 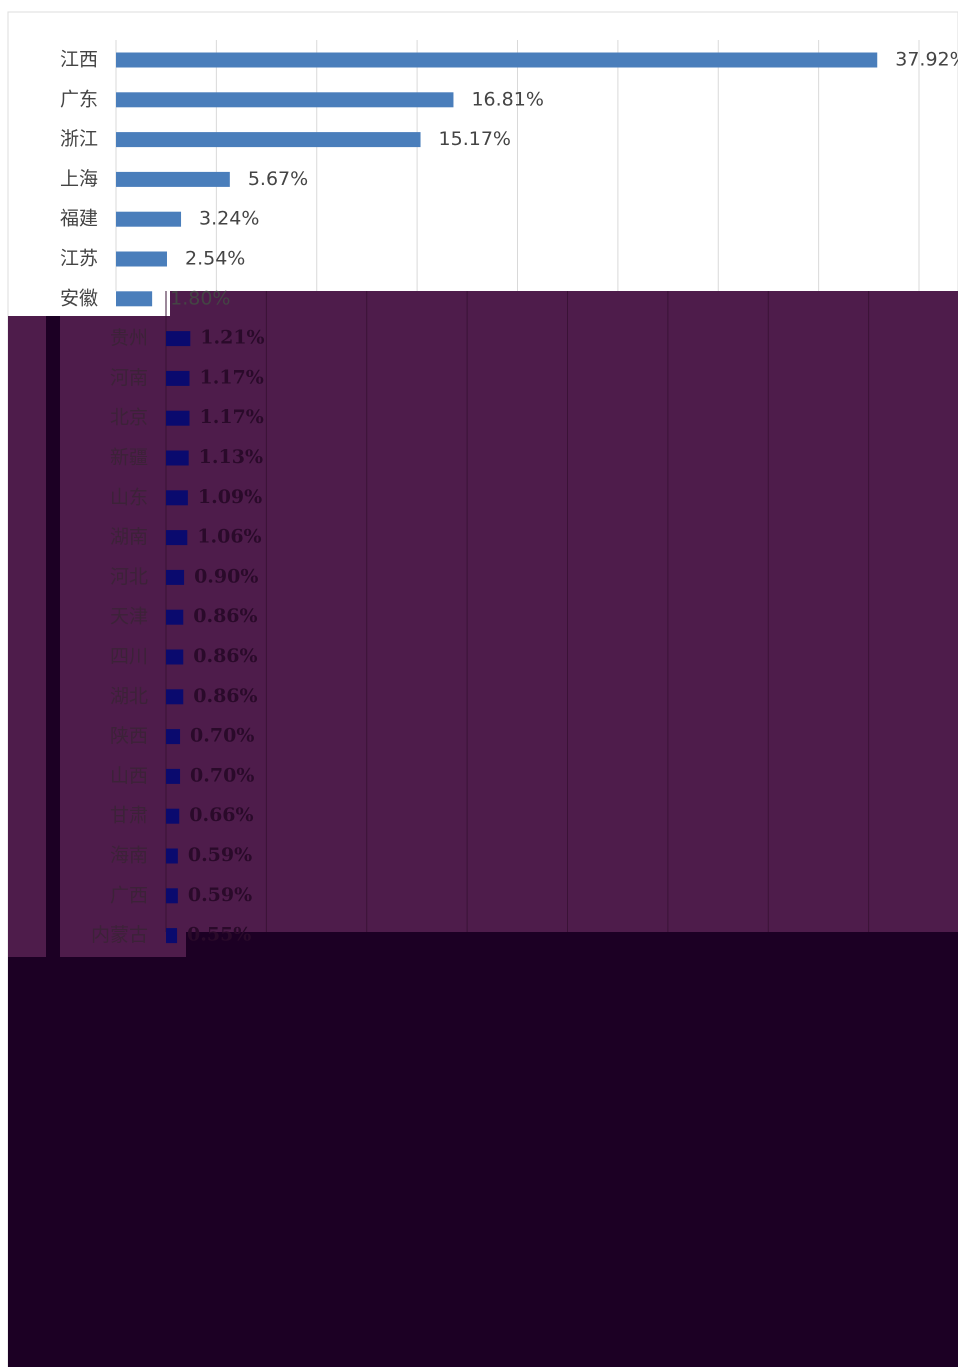 What do you see at coordinates (129, 657) in the screenshot?
I see `y-tick-label: 四川` at bounding box center [129, 657].